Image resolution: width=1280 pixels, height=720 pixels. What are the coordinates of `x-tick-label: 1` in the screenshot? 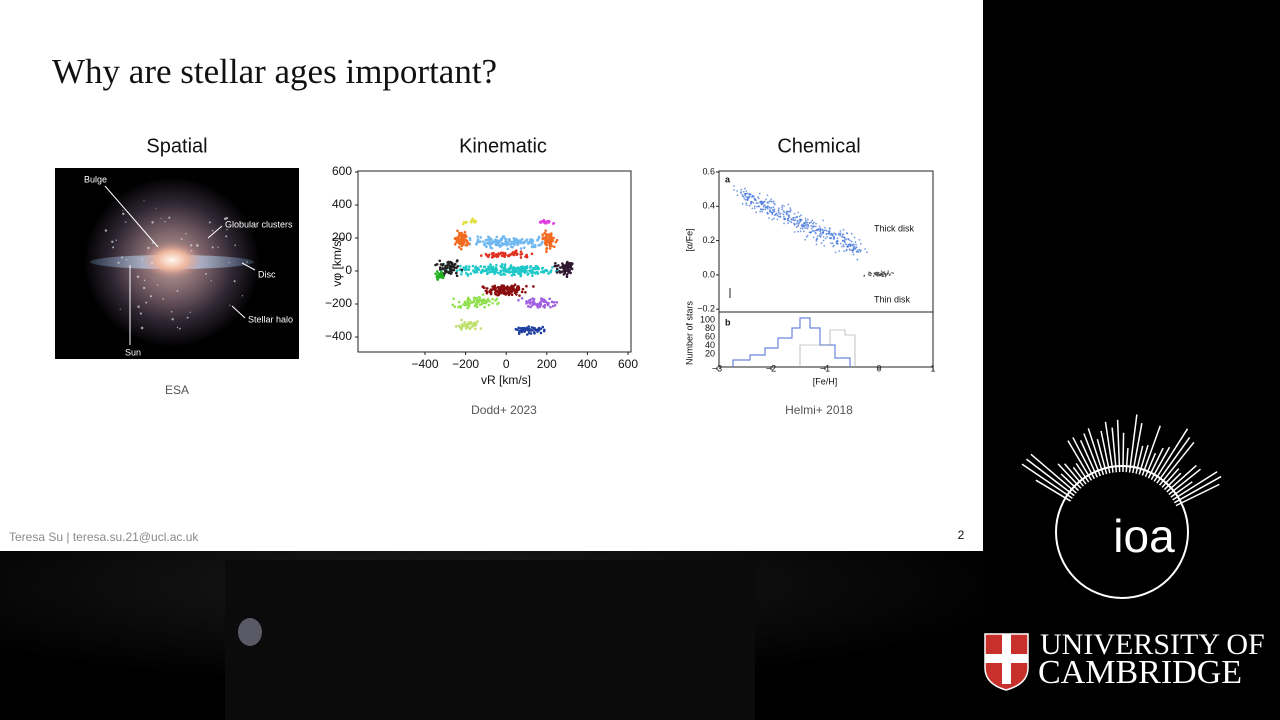 It's located at (932, 368).